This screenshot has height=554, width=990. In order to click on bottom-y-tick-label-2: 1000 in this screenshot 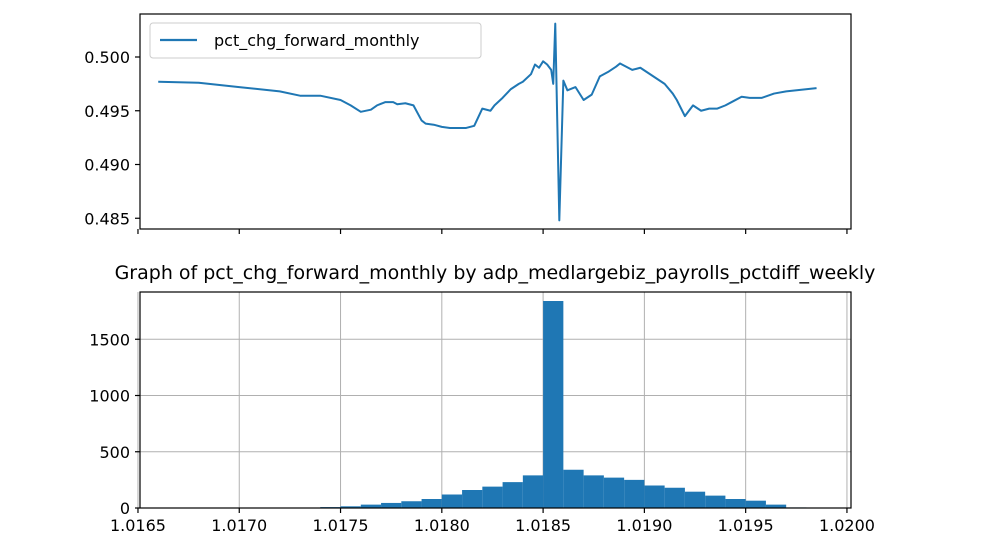, I will do `click(109, 396)`.